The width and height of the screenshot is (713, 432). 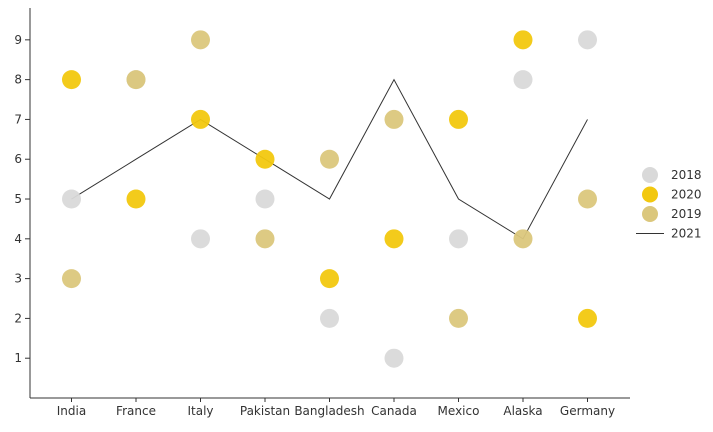 I want to click on x-tick-label: Germany, so click(x=587, y=411).